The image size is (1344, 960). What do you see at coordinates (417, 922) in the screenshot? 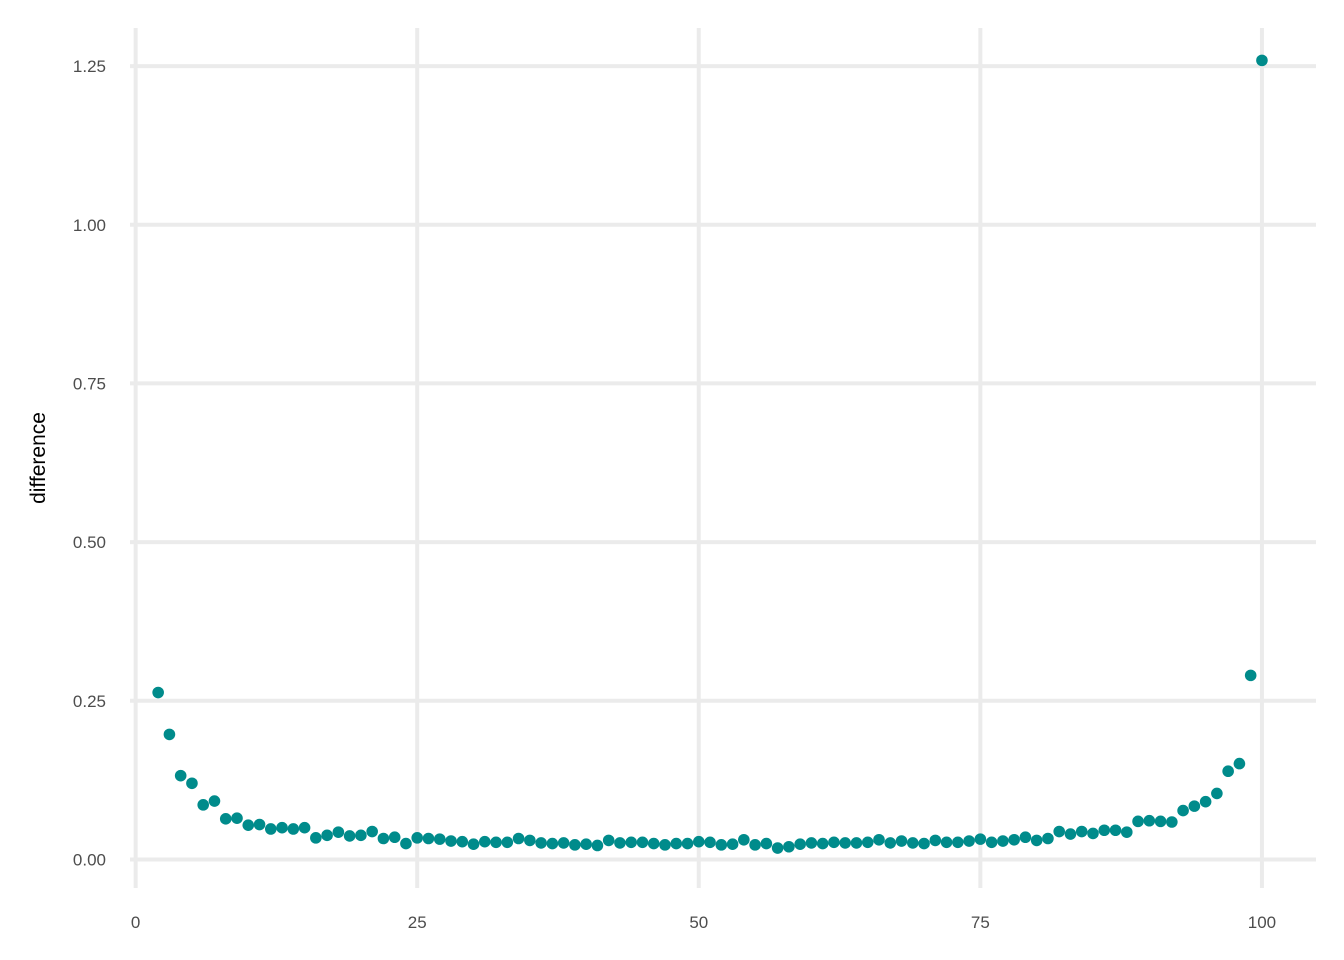
I see `x-tick-label: 25` at bounding box center [417, 922].